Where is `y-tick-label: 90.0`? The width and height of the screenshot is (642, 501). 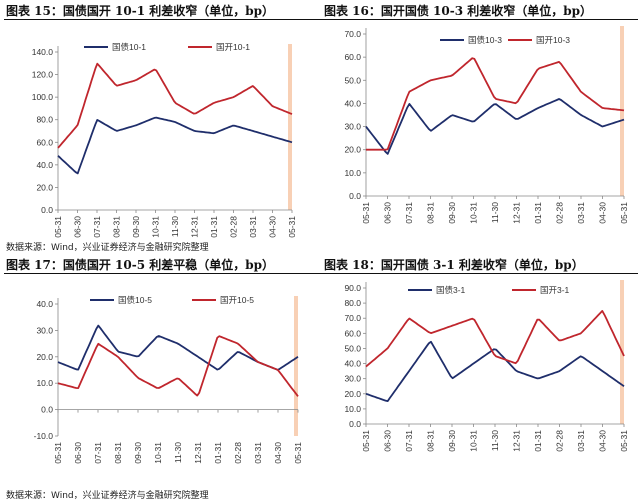 y-tick-label: 90.0 is located at coordinates (352, 288).